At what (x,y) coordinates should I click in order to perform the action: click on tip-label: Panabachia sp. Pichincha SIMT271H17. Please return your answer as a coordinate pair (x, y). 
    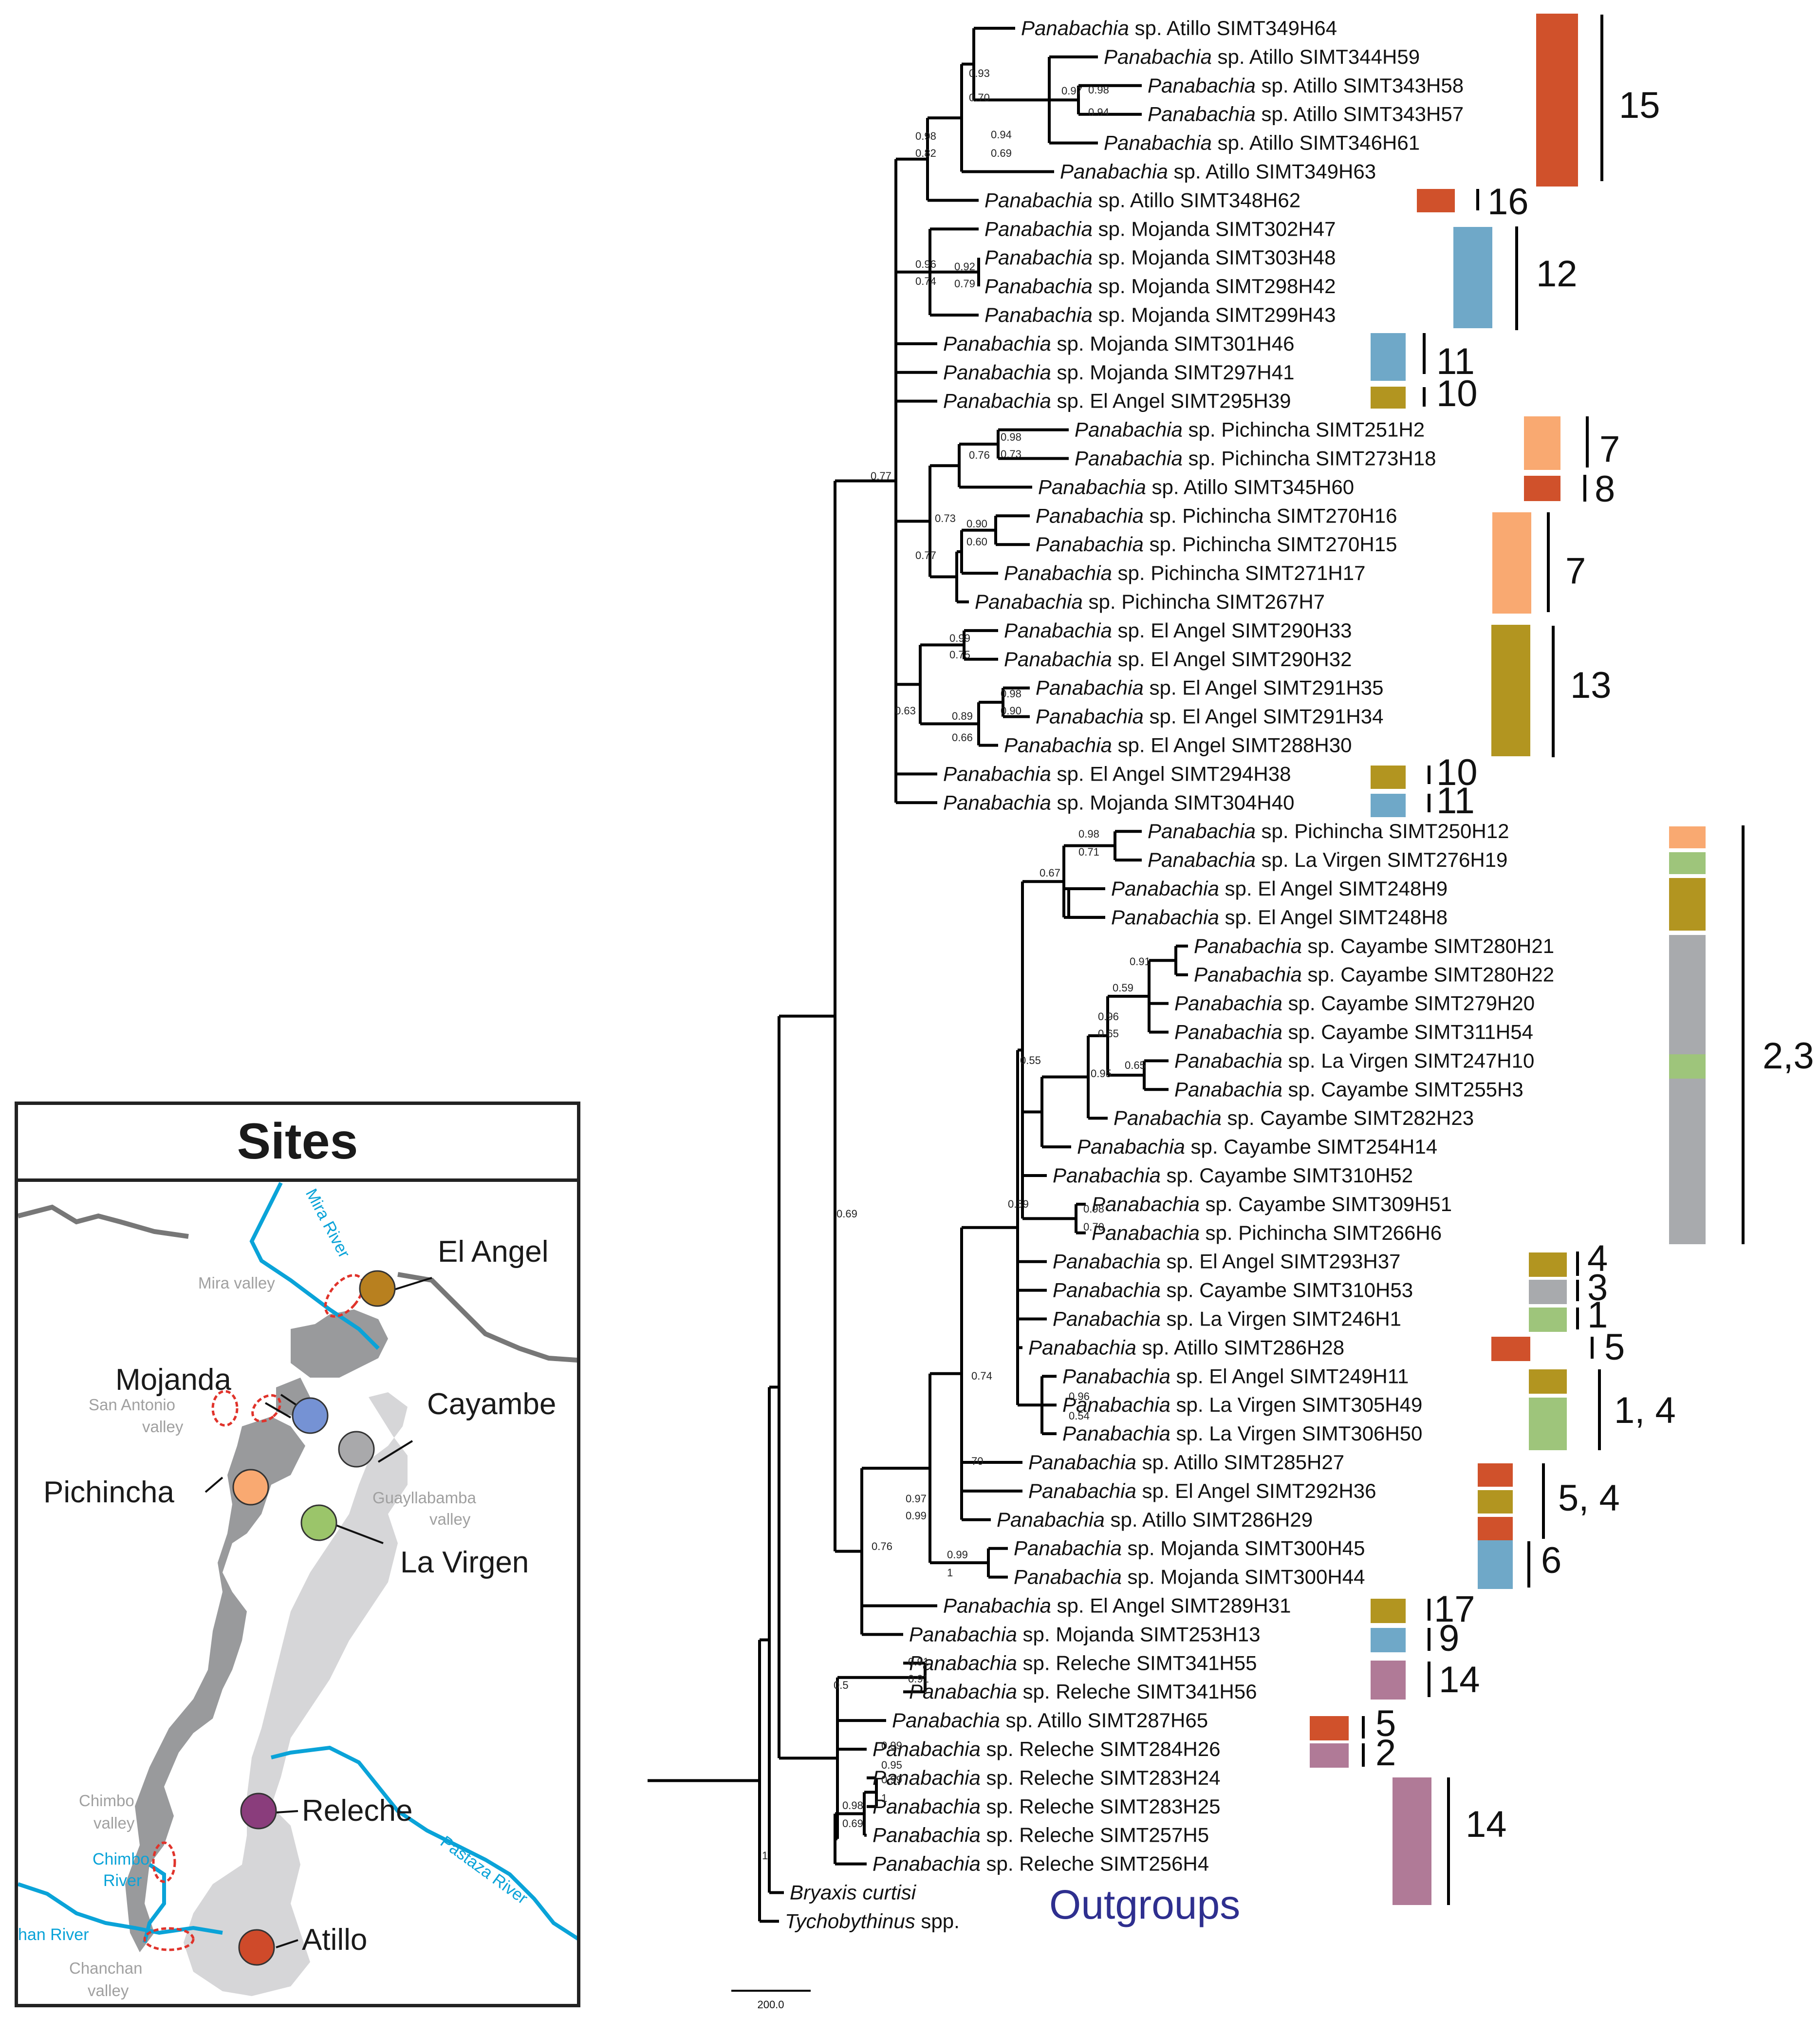
    Looking at the image, I should click on (1184, 572).